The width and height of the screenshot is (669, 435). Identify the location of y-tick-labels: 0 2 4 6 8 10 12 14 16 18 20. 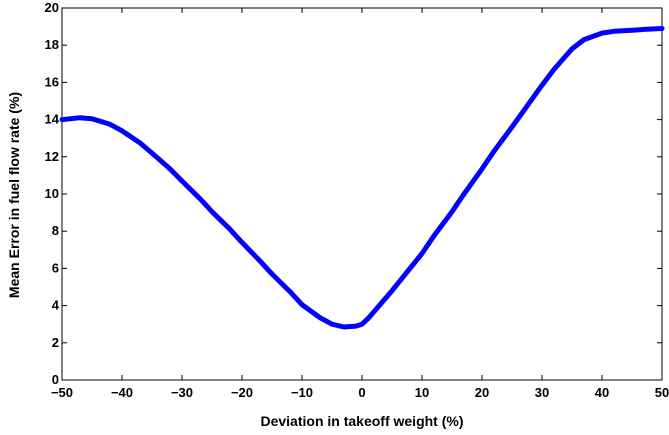
(52, 193).